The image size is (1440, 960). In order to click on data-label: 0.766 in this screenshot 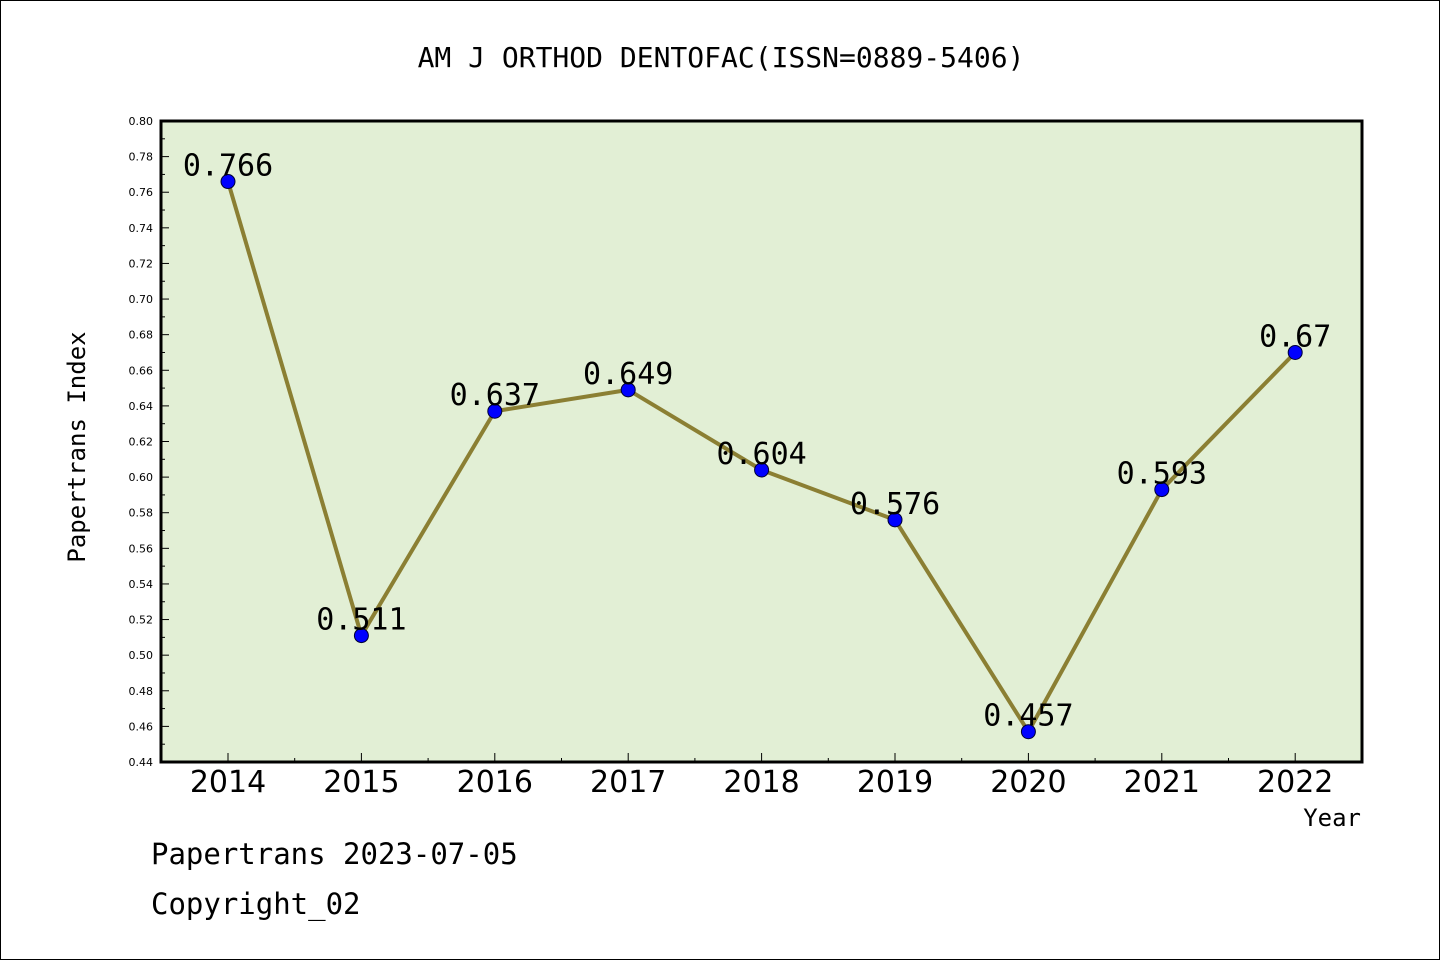, I will do `click(228, 166)`.